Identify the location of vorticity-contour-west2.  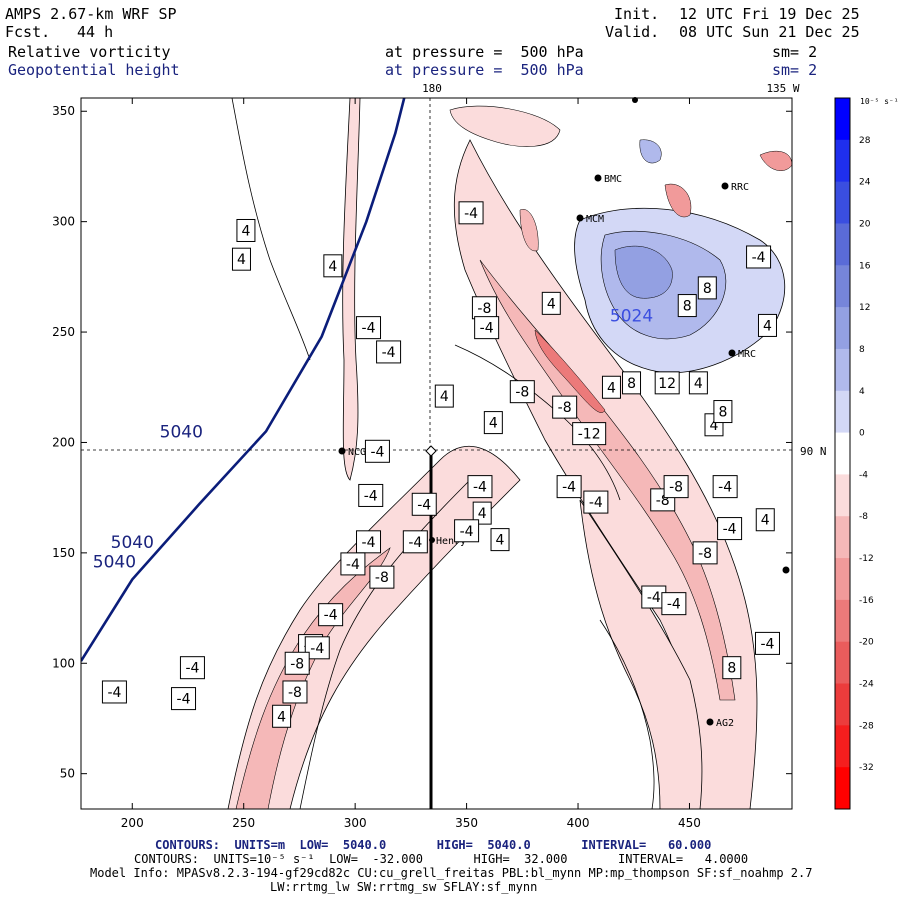
(385, 644).